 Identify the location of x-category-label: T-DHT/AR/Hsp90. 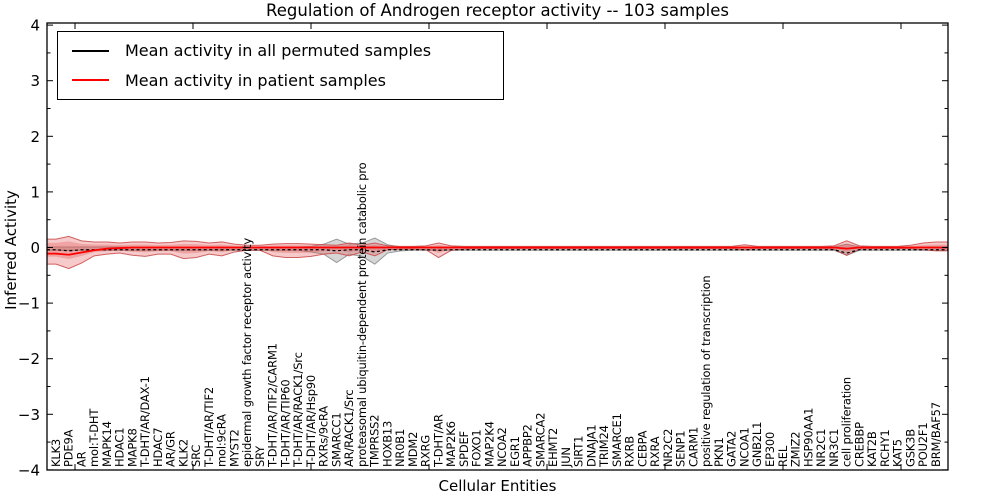
(311, 421).